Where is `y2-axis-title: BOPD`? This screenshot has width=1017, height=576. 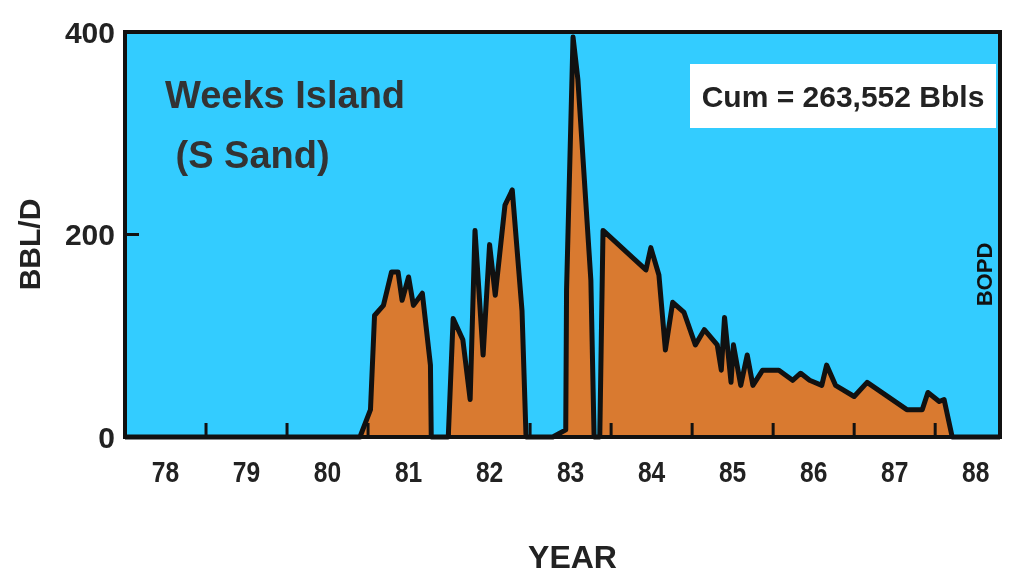 y2-axis-title: BOPD is located at coordinates (984, 274).